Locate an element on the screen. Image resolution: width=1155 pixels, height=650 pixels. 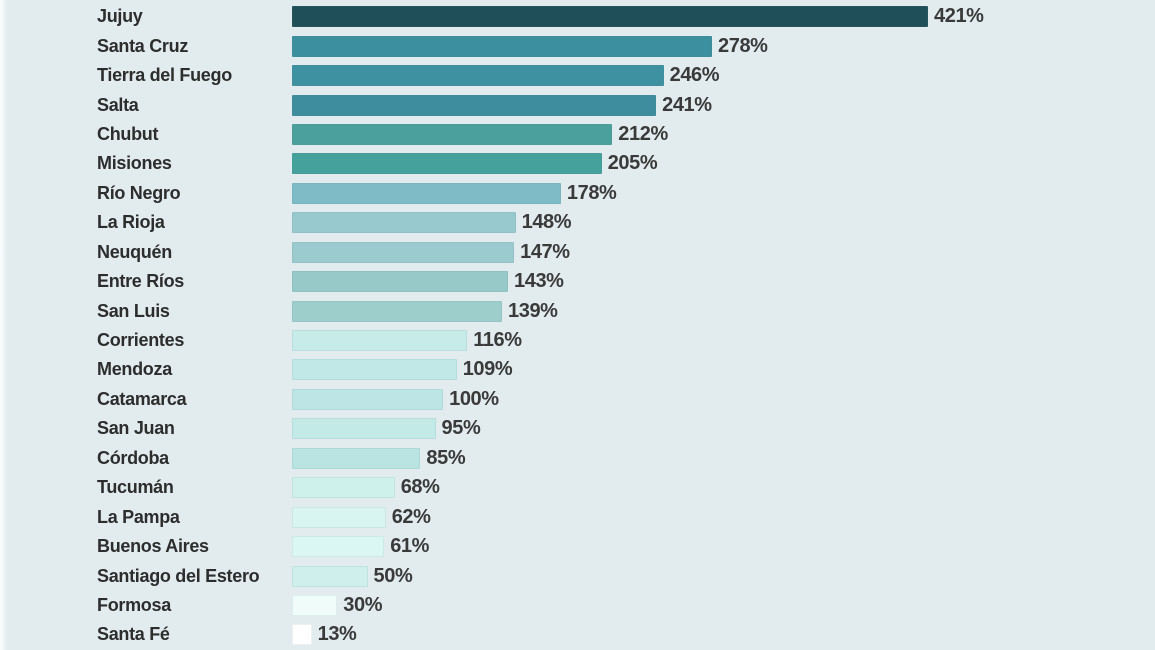
bar-row: Chubut 212% is located at coordinates (577, 134).